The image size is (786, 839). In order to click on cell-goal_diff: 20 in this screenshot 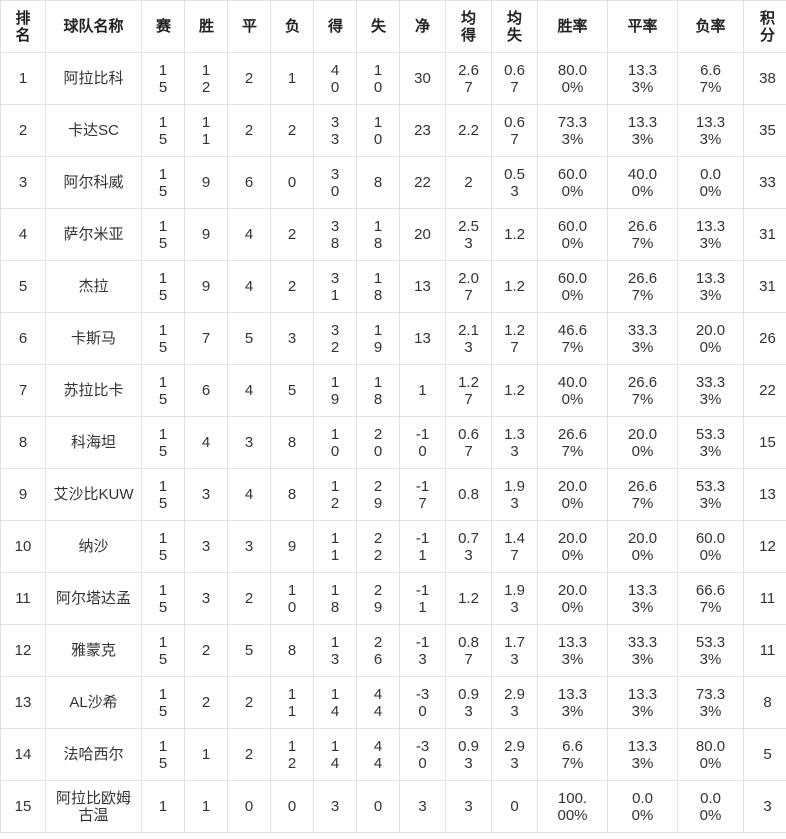, I will do `click(422, 234)`.